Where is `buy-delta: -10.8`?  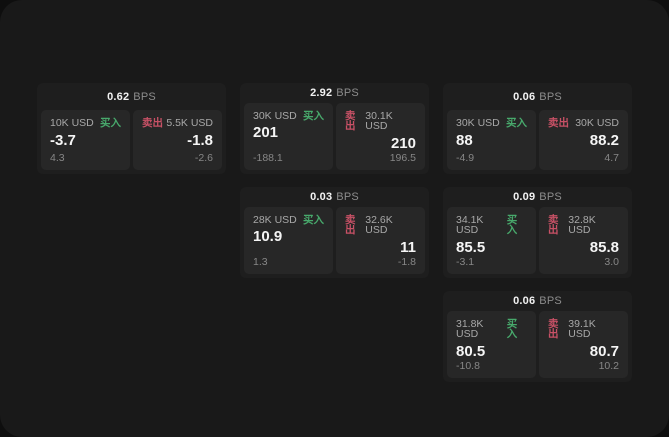
buy-delta: -10.8 is located at coordinates (468, 366).